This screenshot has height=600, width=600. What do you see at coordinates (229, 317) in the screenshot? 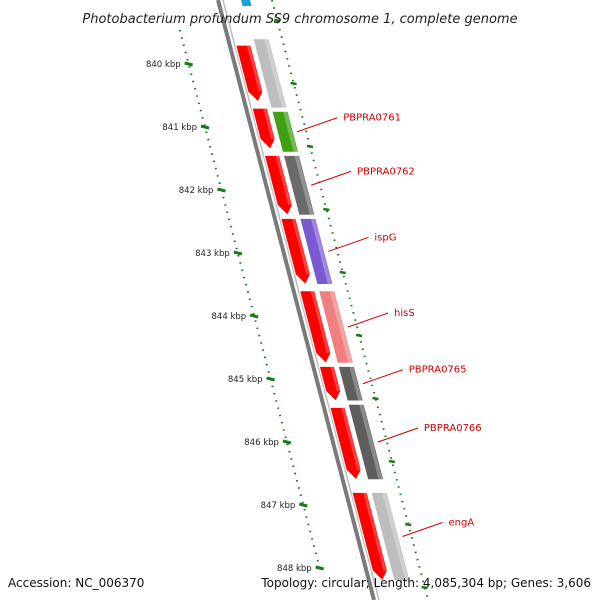
I see `scale-tick-label: 844 kbp` at bounding box center [229, 317].